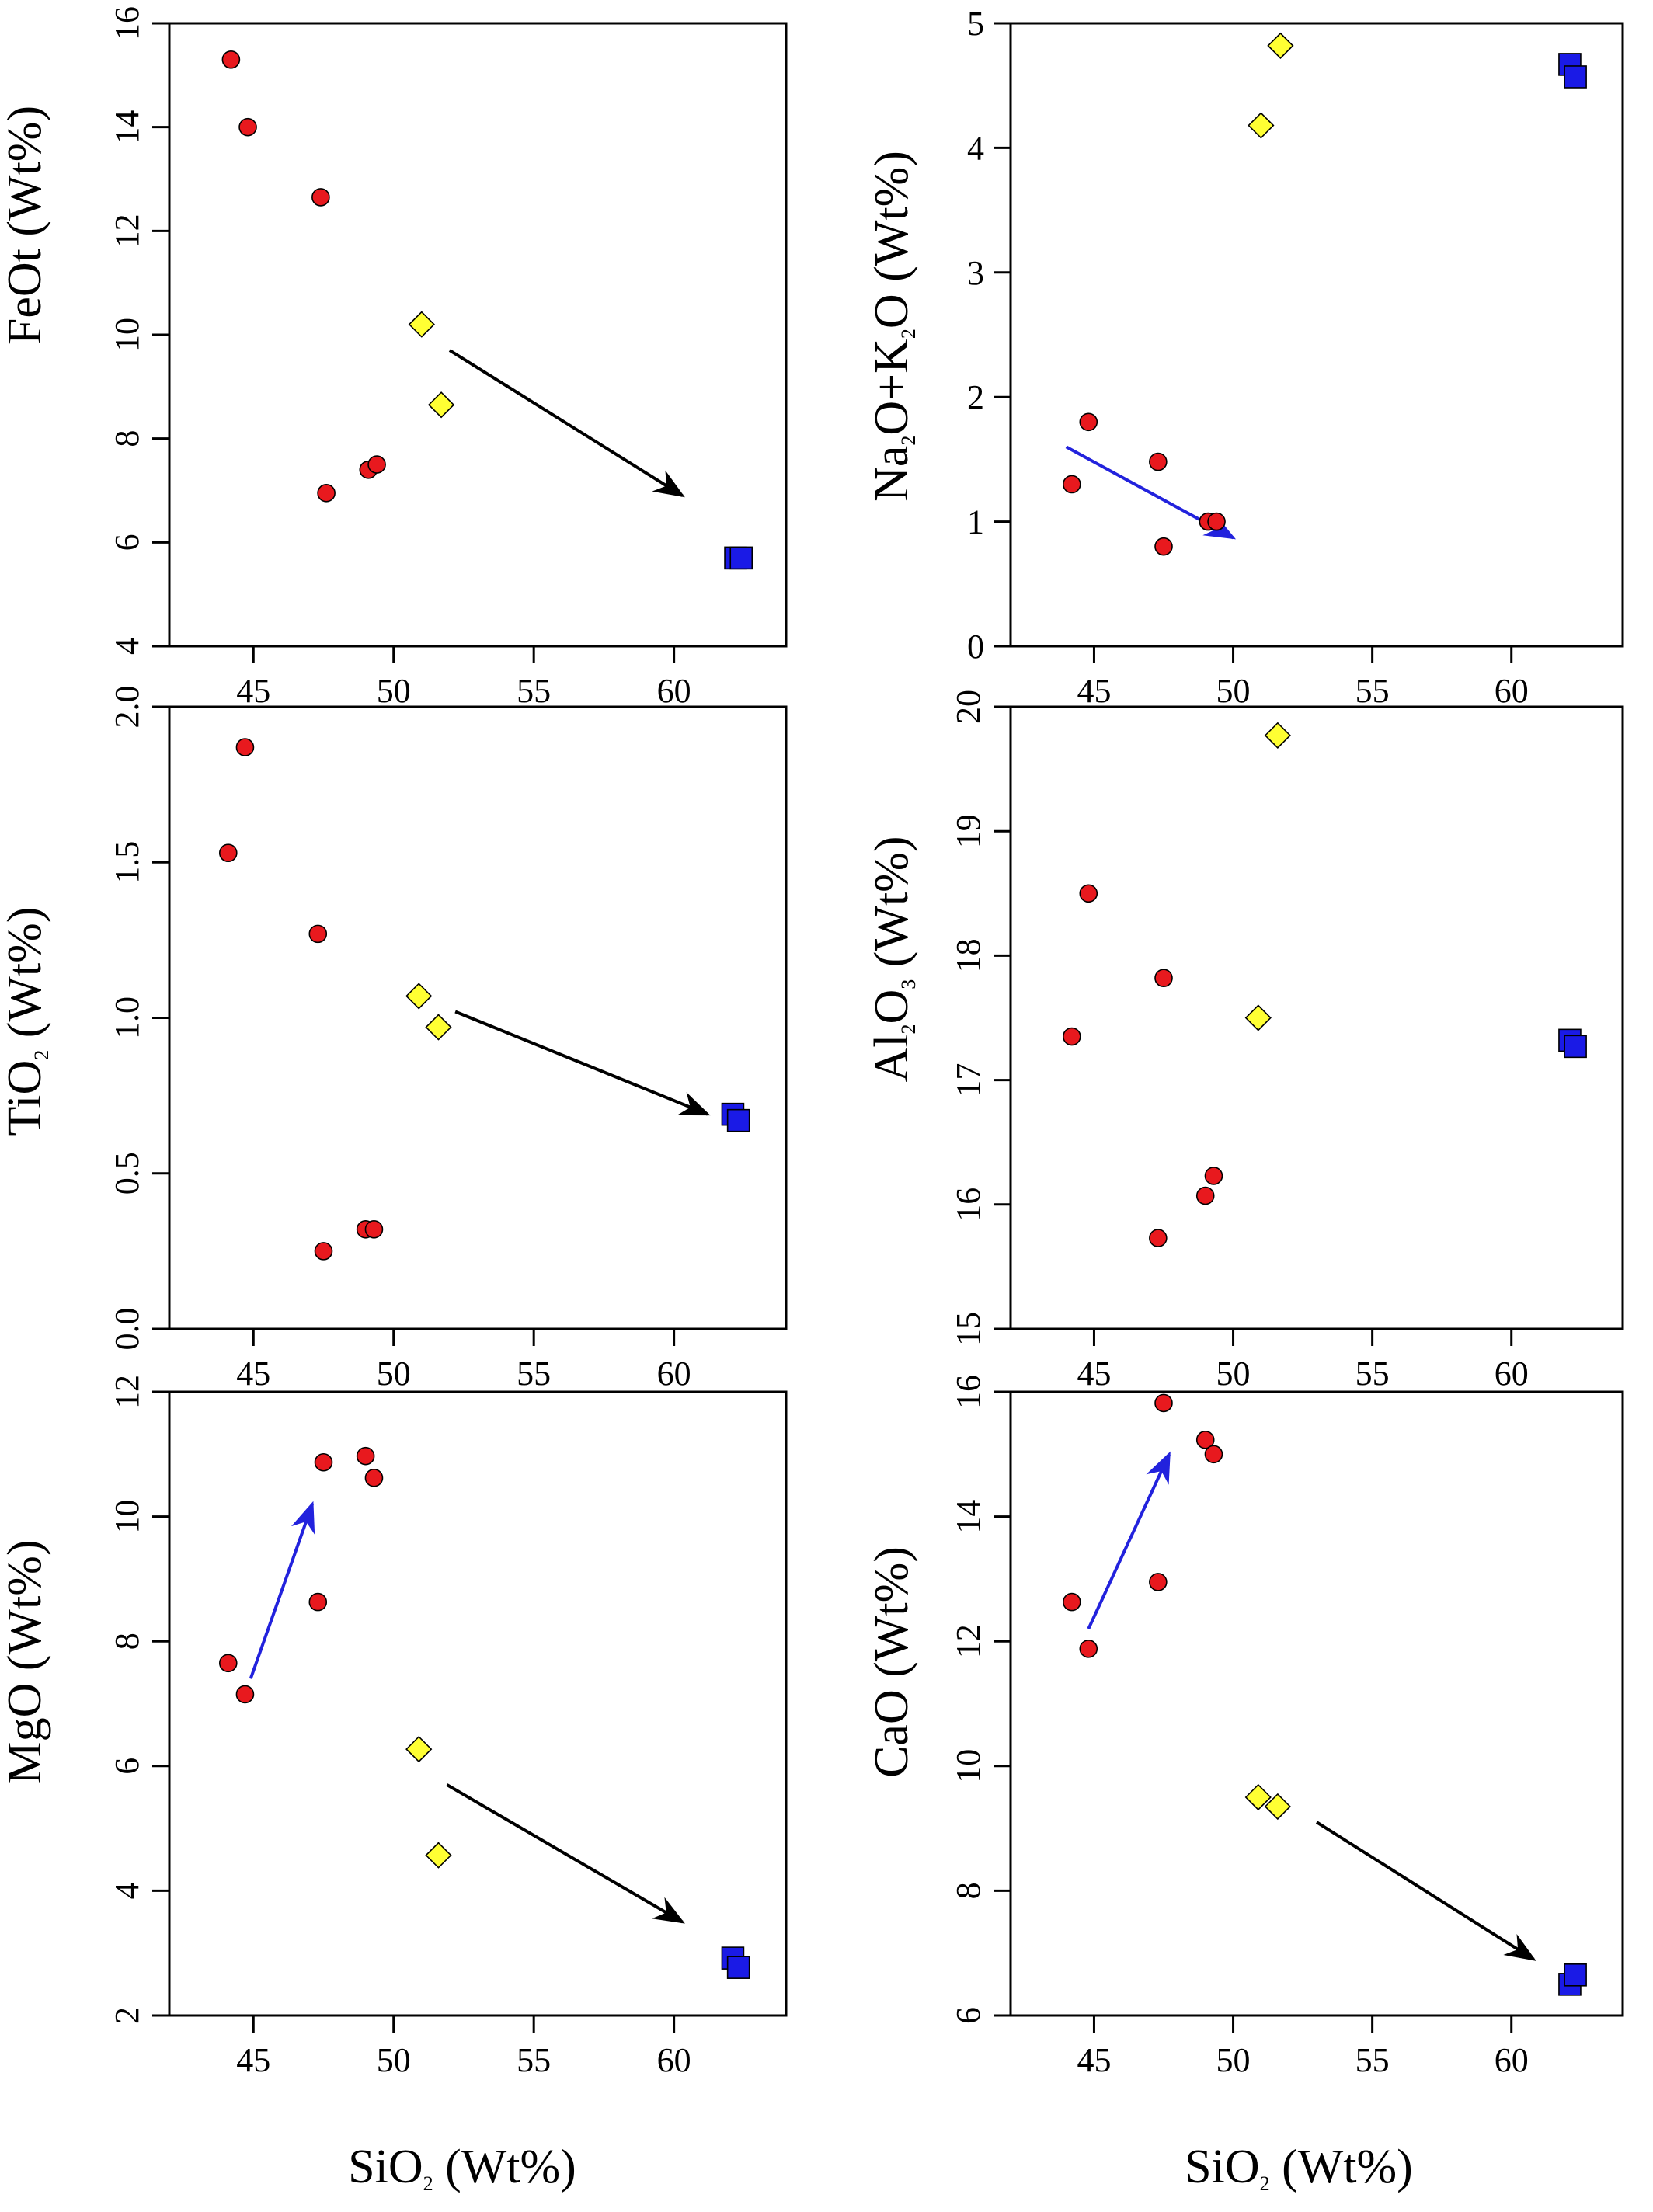 Image resolution: width=1653 pixels, height=2212 pixels. Describe the element at coordinates (968, 2015) in the screenshot. I see `y-tick-label-bottom-right: 6` at that location.